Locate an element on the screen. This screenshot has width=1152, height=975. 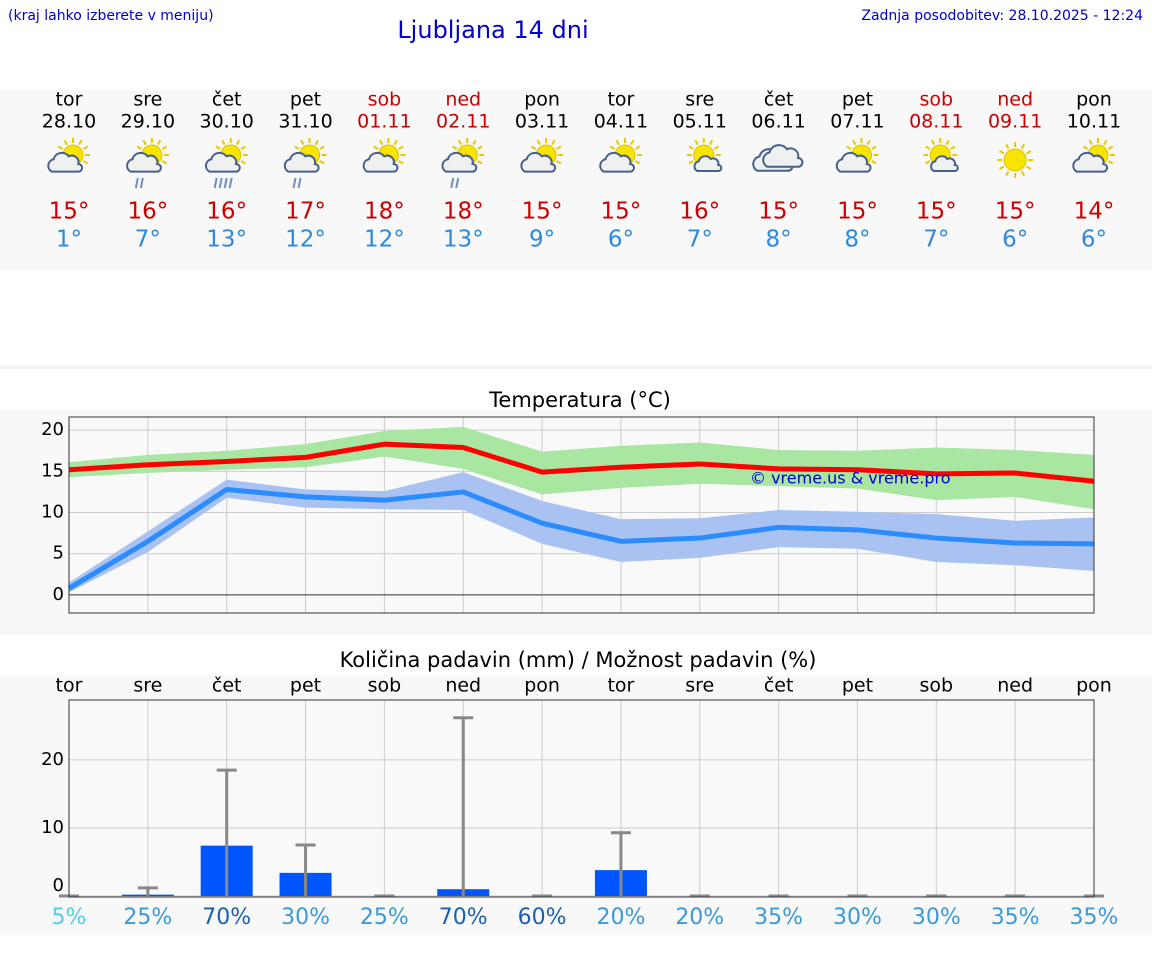
low-temp: 7° is located at coordinates (700, 240).